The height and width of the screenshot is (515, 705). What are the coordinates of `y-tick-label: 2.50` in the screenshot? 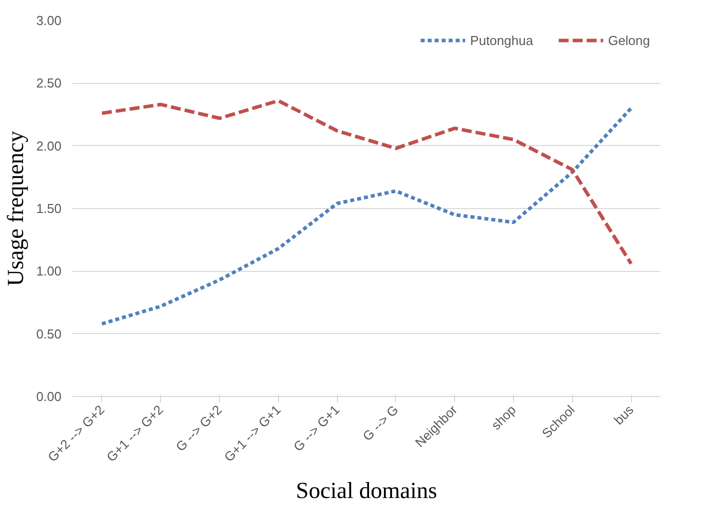 It's located at (49, 83).